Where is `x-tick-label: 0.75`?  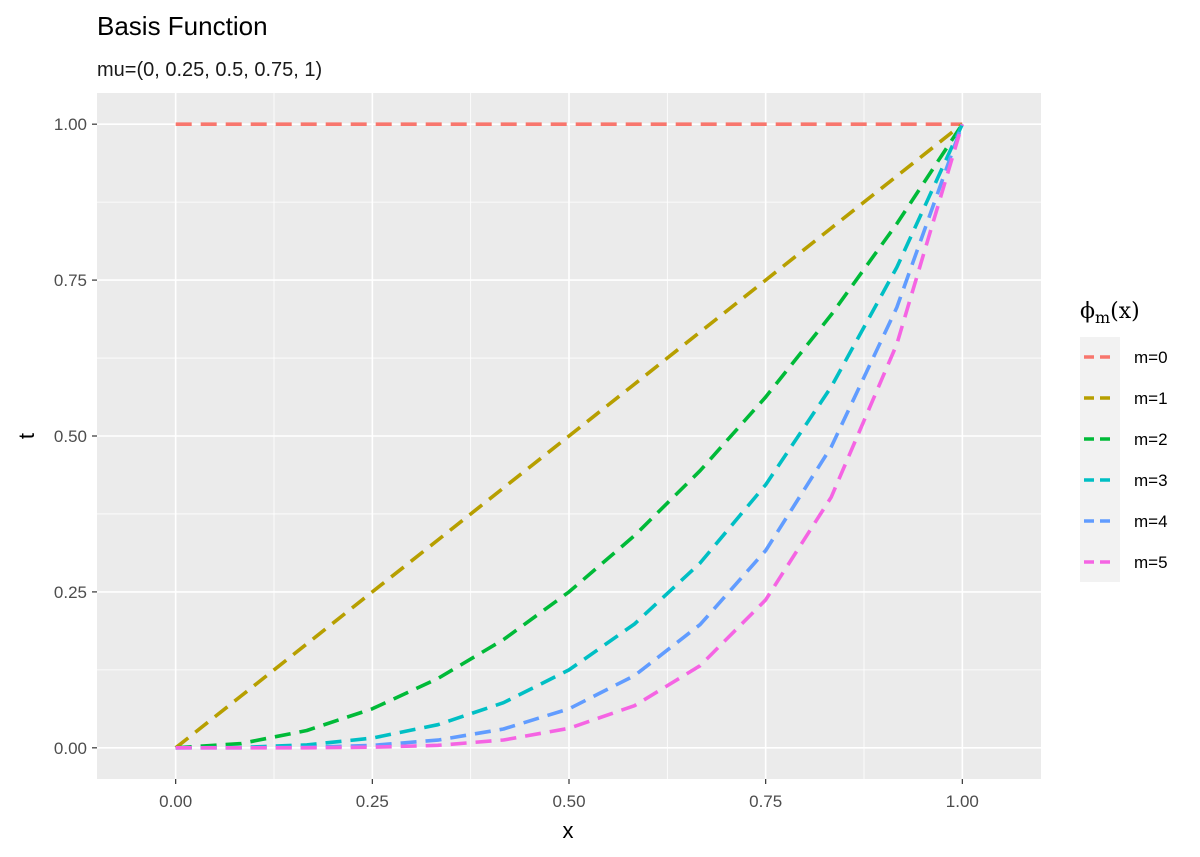 x-tick-label: 0.75 is located at coordinates (765, 801).